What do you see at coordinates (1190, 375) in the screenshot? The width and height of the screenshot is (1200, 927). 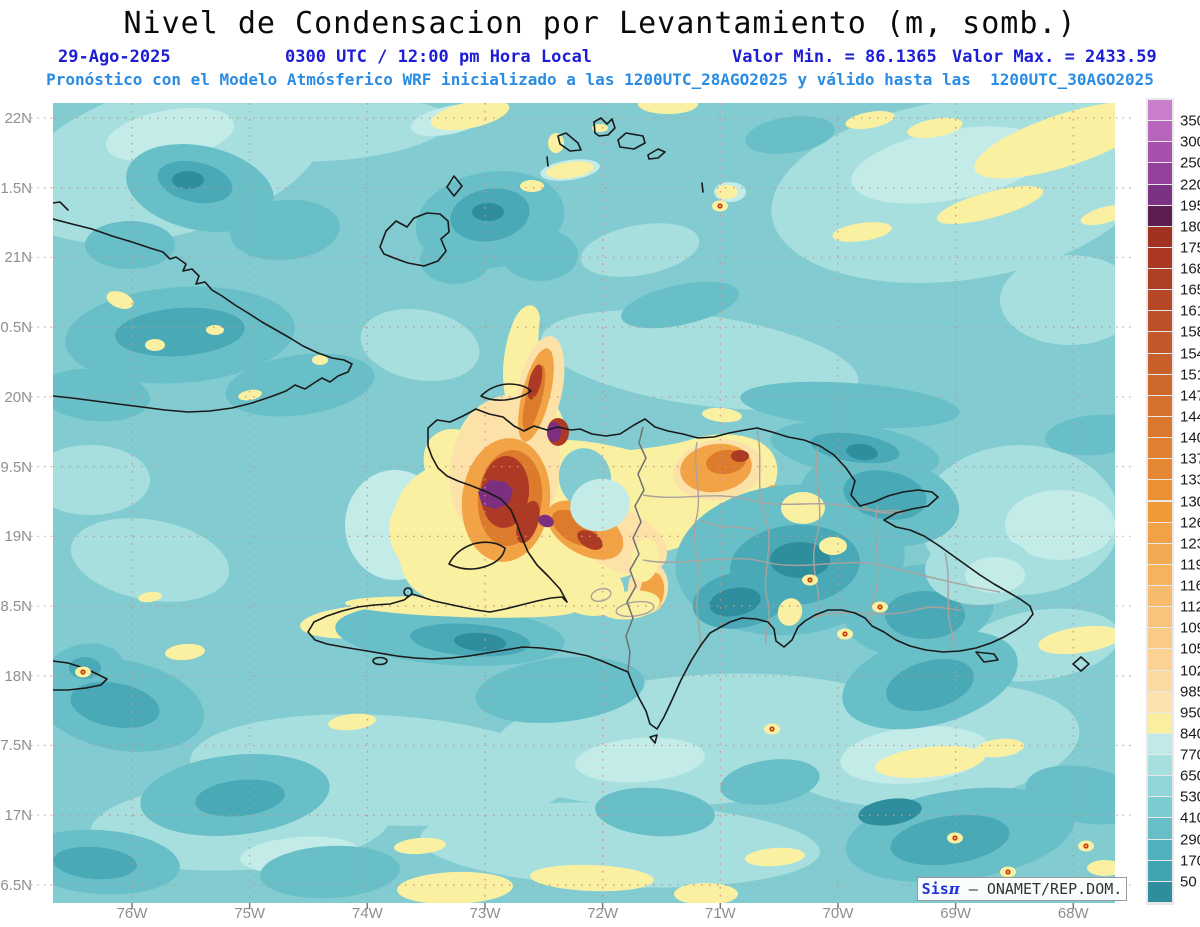 I see `colorbar-tick-label: 1510` at bounding box center [1190, 375].